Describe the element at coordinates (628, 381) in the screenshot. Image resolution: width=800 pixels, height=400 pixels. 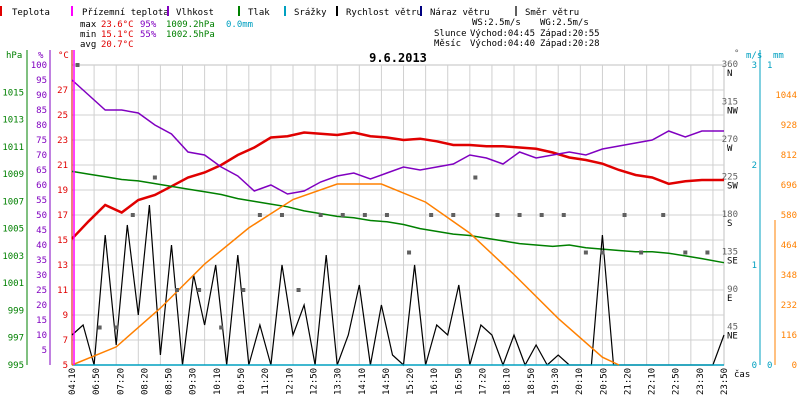
I see `x-tick-label: 21:20` at that location.